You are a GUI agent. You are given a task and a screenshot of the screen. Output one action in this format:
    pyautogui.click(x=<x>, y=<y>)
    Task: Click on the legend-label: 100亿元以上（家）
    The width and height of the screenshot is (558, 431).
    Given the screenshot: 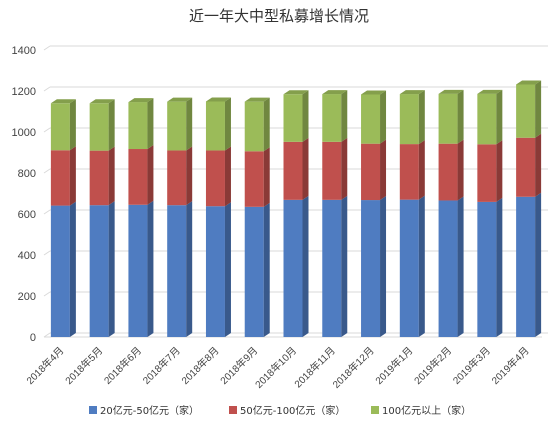 What is the action you would take?
    pyautogui.click(x=426, y=410)
    